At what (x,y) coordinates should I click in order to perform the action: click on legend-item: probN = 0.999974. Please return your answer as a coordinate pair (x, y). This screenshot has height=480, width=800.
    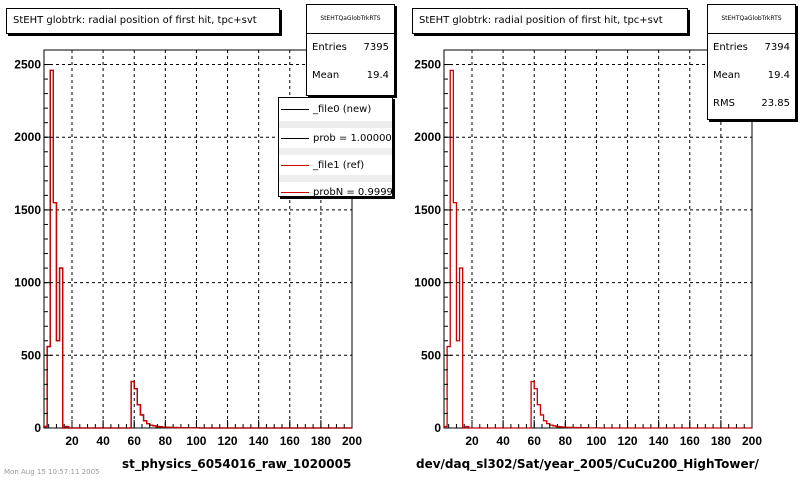
    Looking at the image, I should click on (336, 189).